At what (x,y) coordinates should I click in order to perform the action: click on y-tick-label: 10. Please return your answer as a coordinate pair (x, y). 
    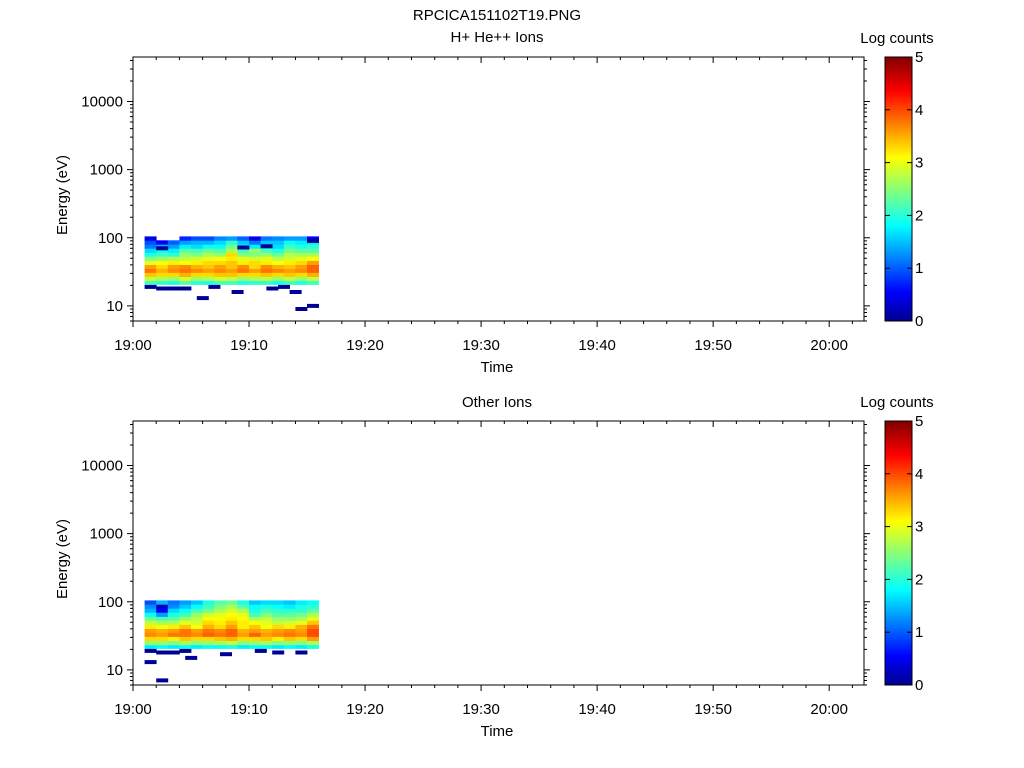
    Looking at the image, I should click on (114, 670).